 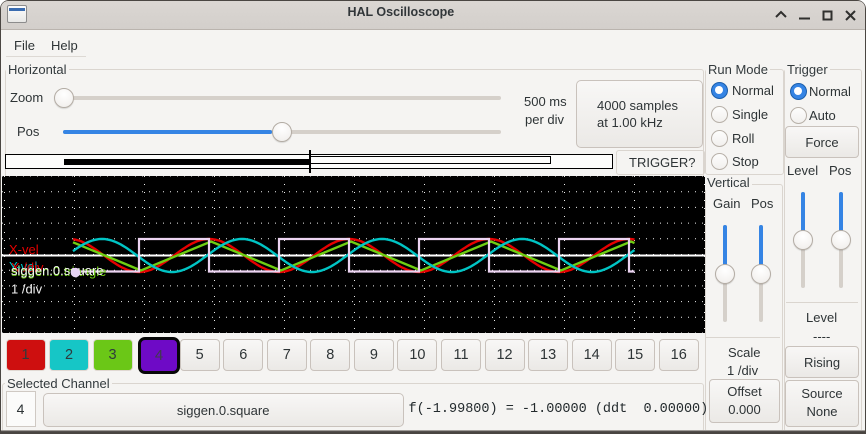 I want to click on svg-text: siggen.0.square, so click(x=57, y=270).